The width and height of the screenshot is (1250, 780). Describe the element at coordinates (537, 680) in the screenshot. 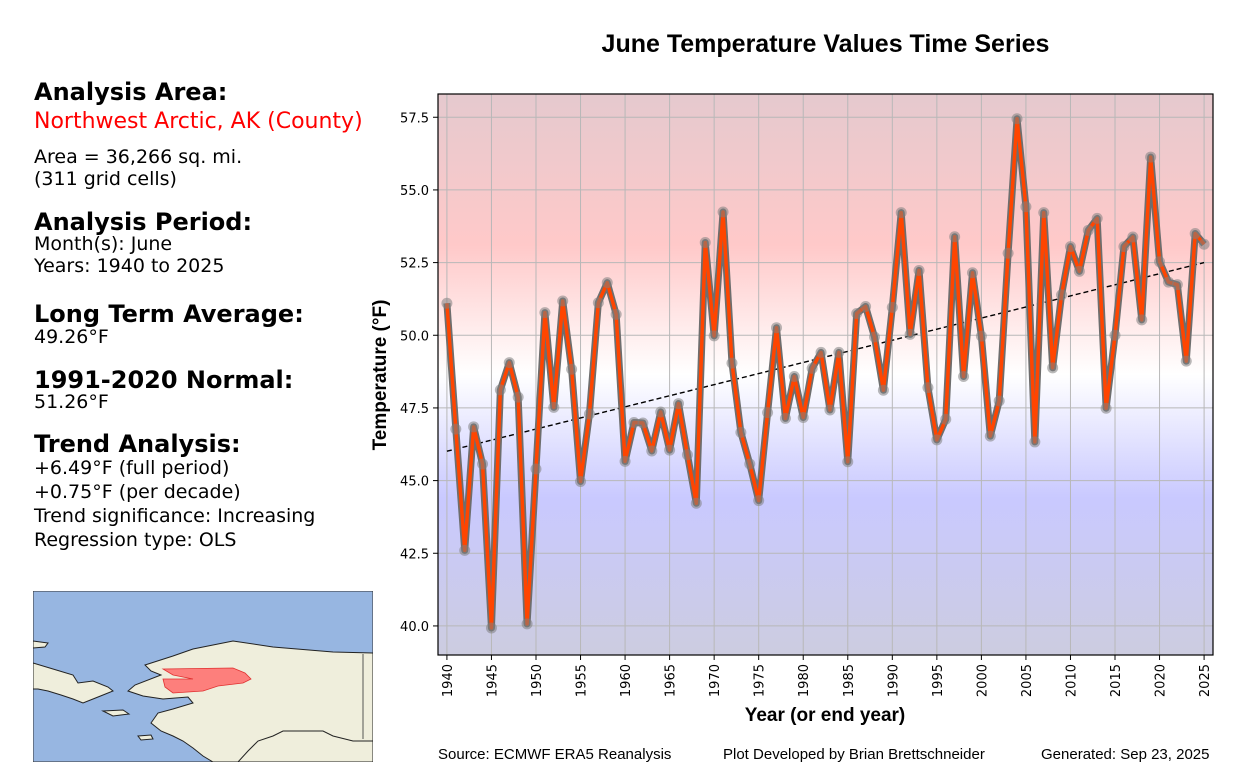

I see `x-tick-label: 1950` at that location.